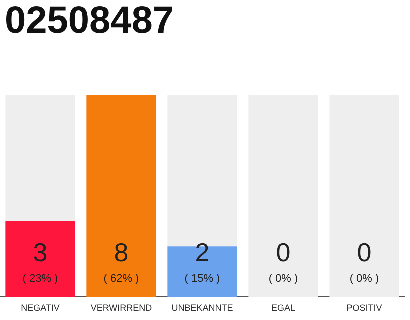 The width and height of the screenshot is (410, 320). I want to click on x-tick-label: NEGATIV, so click(40, 308).